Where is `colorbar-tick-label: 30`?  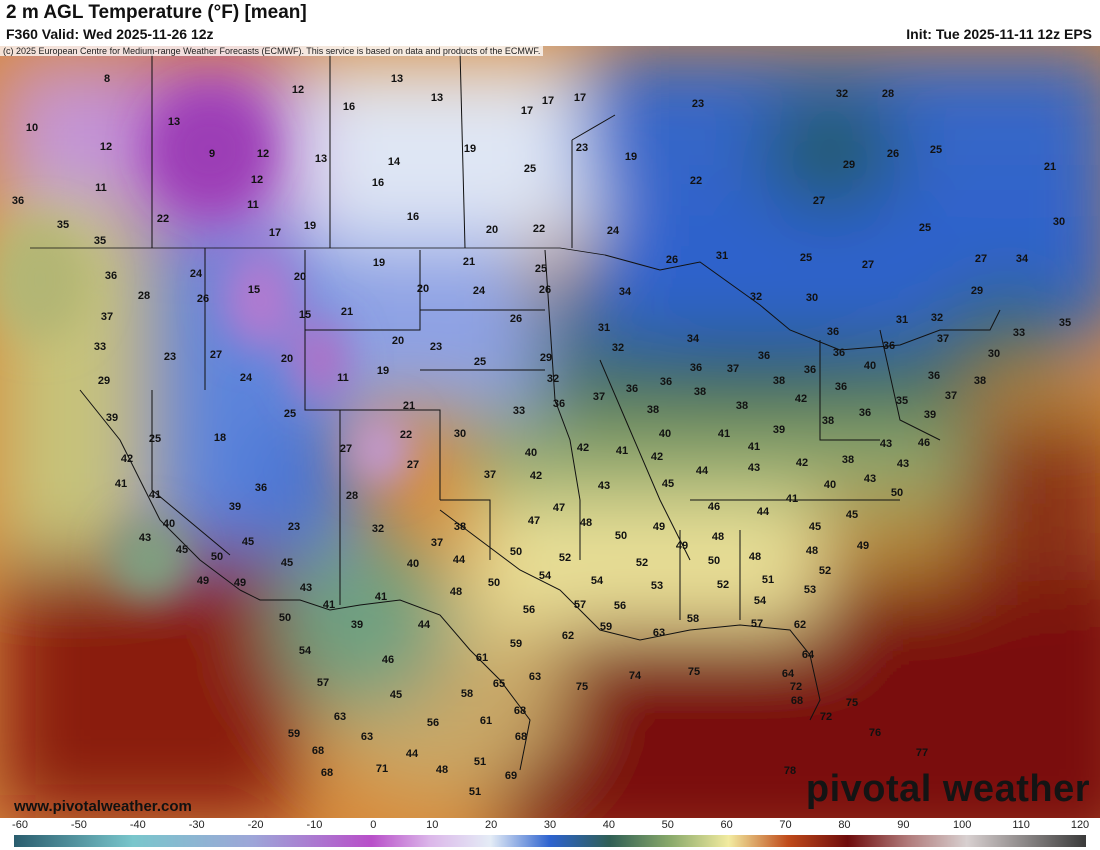
colorbar-tick-label: 30 is located at coordinates (550, 825).